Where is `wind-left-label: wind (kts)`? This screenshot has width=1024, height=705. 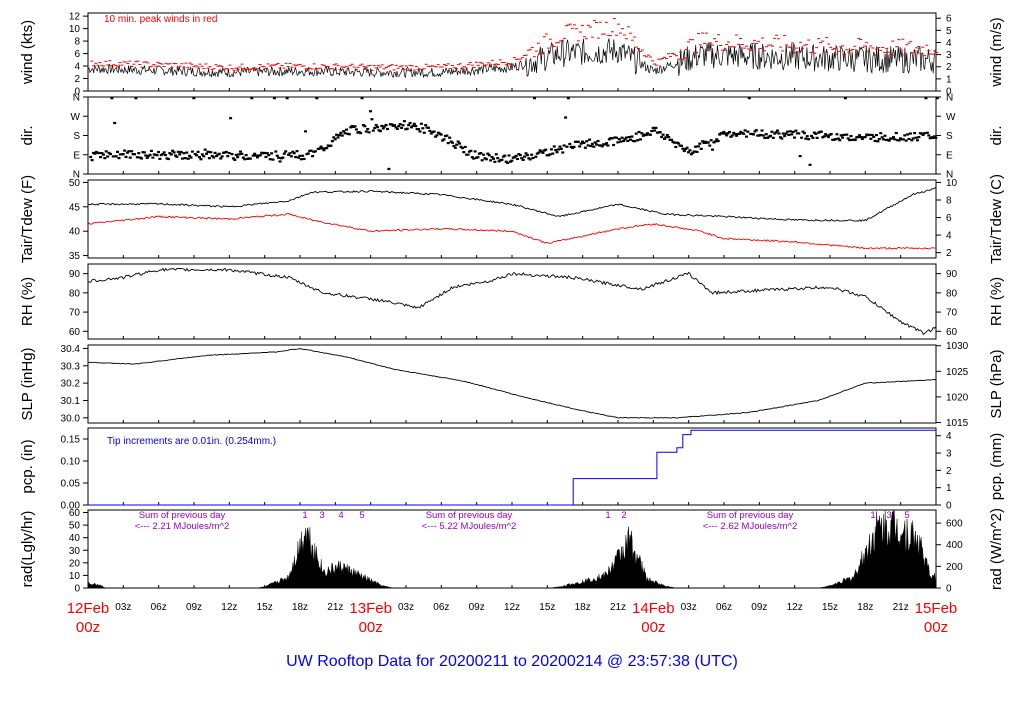 wind-left-label: wind (kts) is located at coordinates (27, 52).